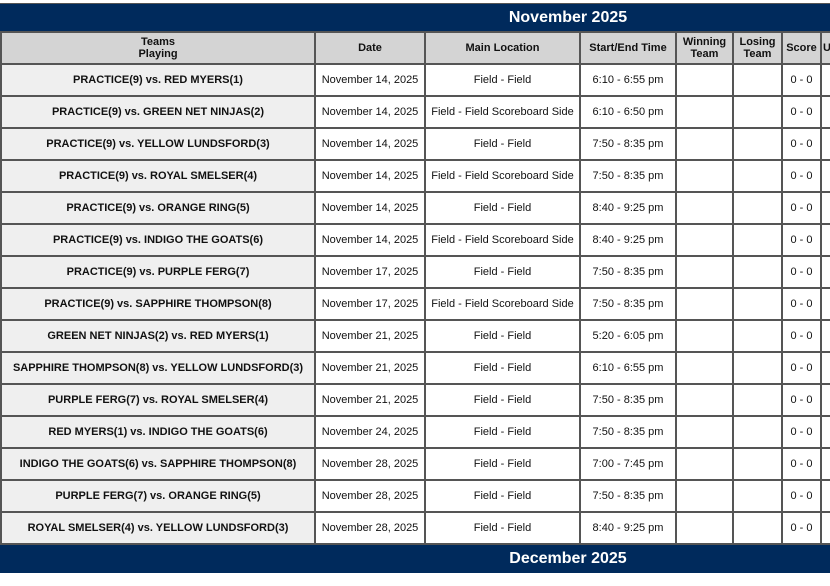 This screenshot has width=830, height=586. What do you see at coordinates (757, 54) in the screenshot?
I see `header-losing-line2: Team` at bounding box center [757, 54].